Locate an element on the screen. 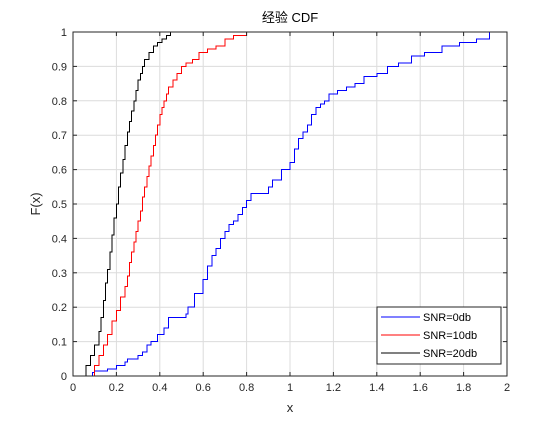 The width and height of the screenshot is (560, 425). legend: SNR=0db SNR=10db SNR=20db is located at coordinates (439, 335).